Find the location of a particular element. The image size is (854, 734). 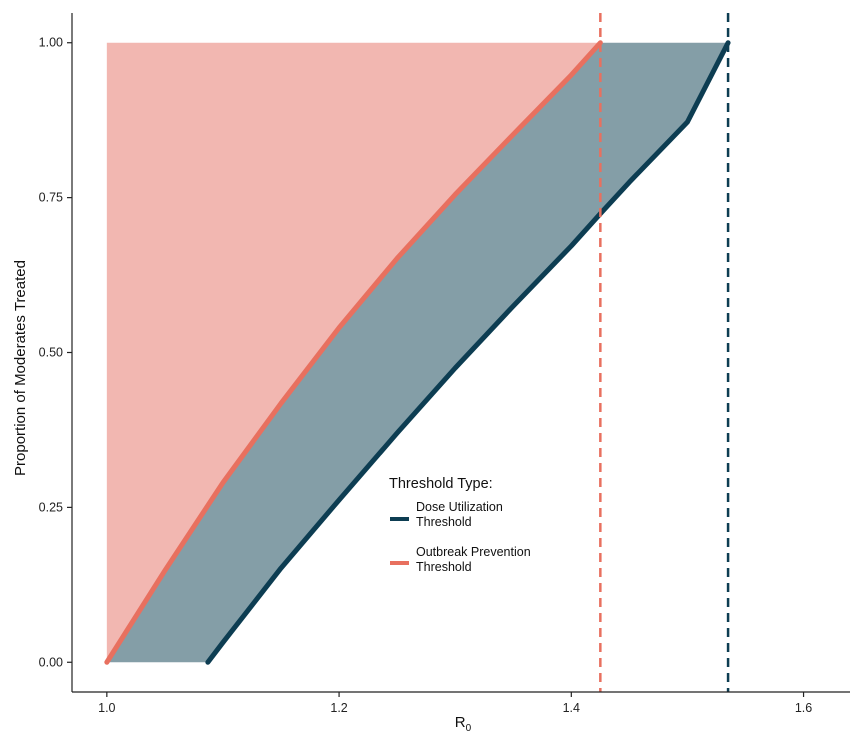

legend-label-outbreak-line1: Outbreak Prevention is located at coordinates (473, 552).